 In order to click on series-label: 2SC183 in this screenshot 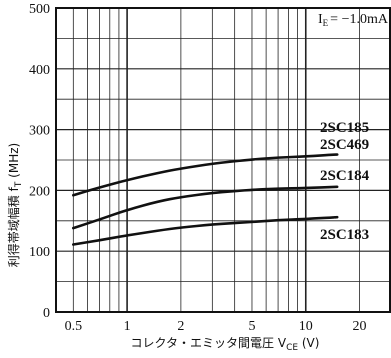, I will do `click(344, 235)`.